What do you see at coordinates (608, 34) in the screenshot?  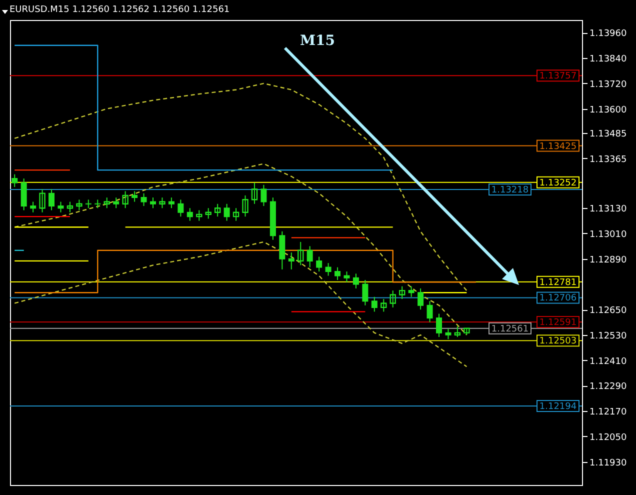 I see `y-tick-label: 1.13960` at bounding box center [608, 34].